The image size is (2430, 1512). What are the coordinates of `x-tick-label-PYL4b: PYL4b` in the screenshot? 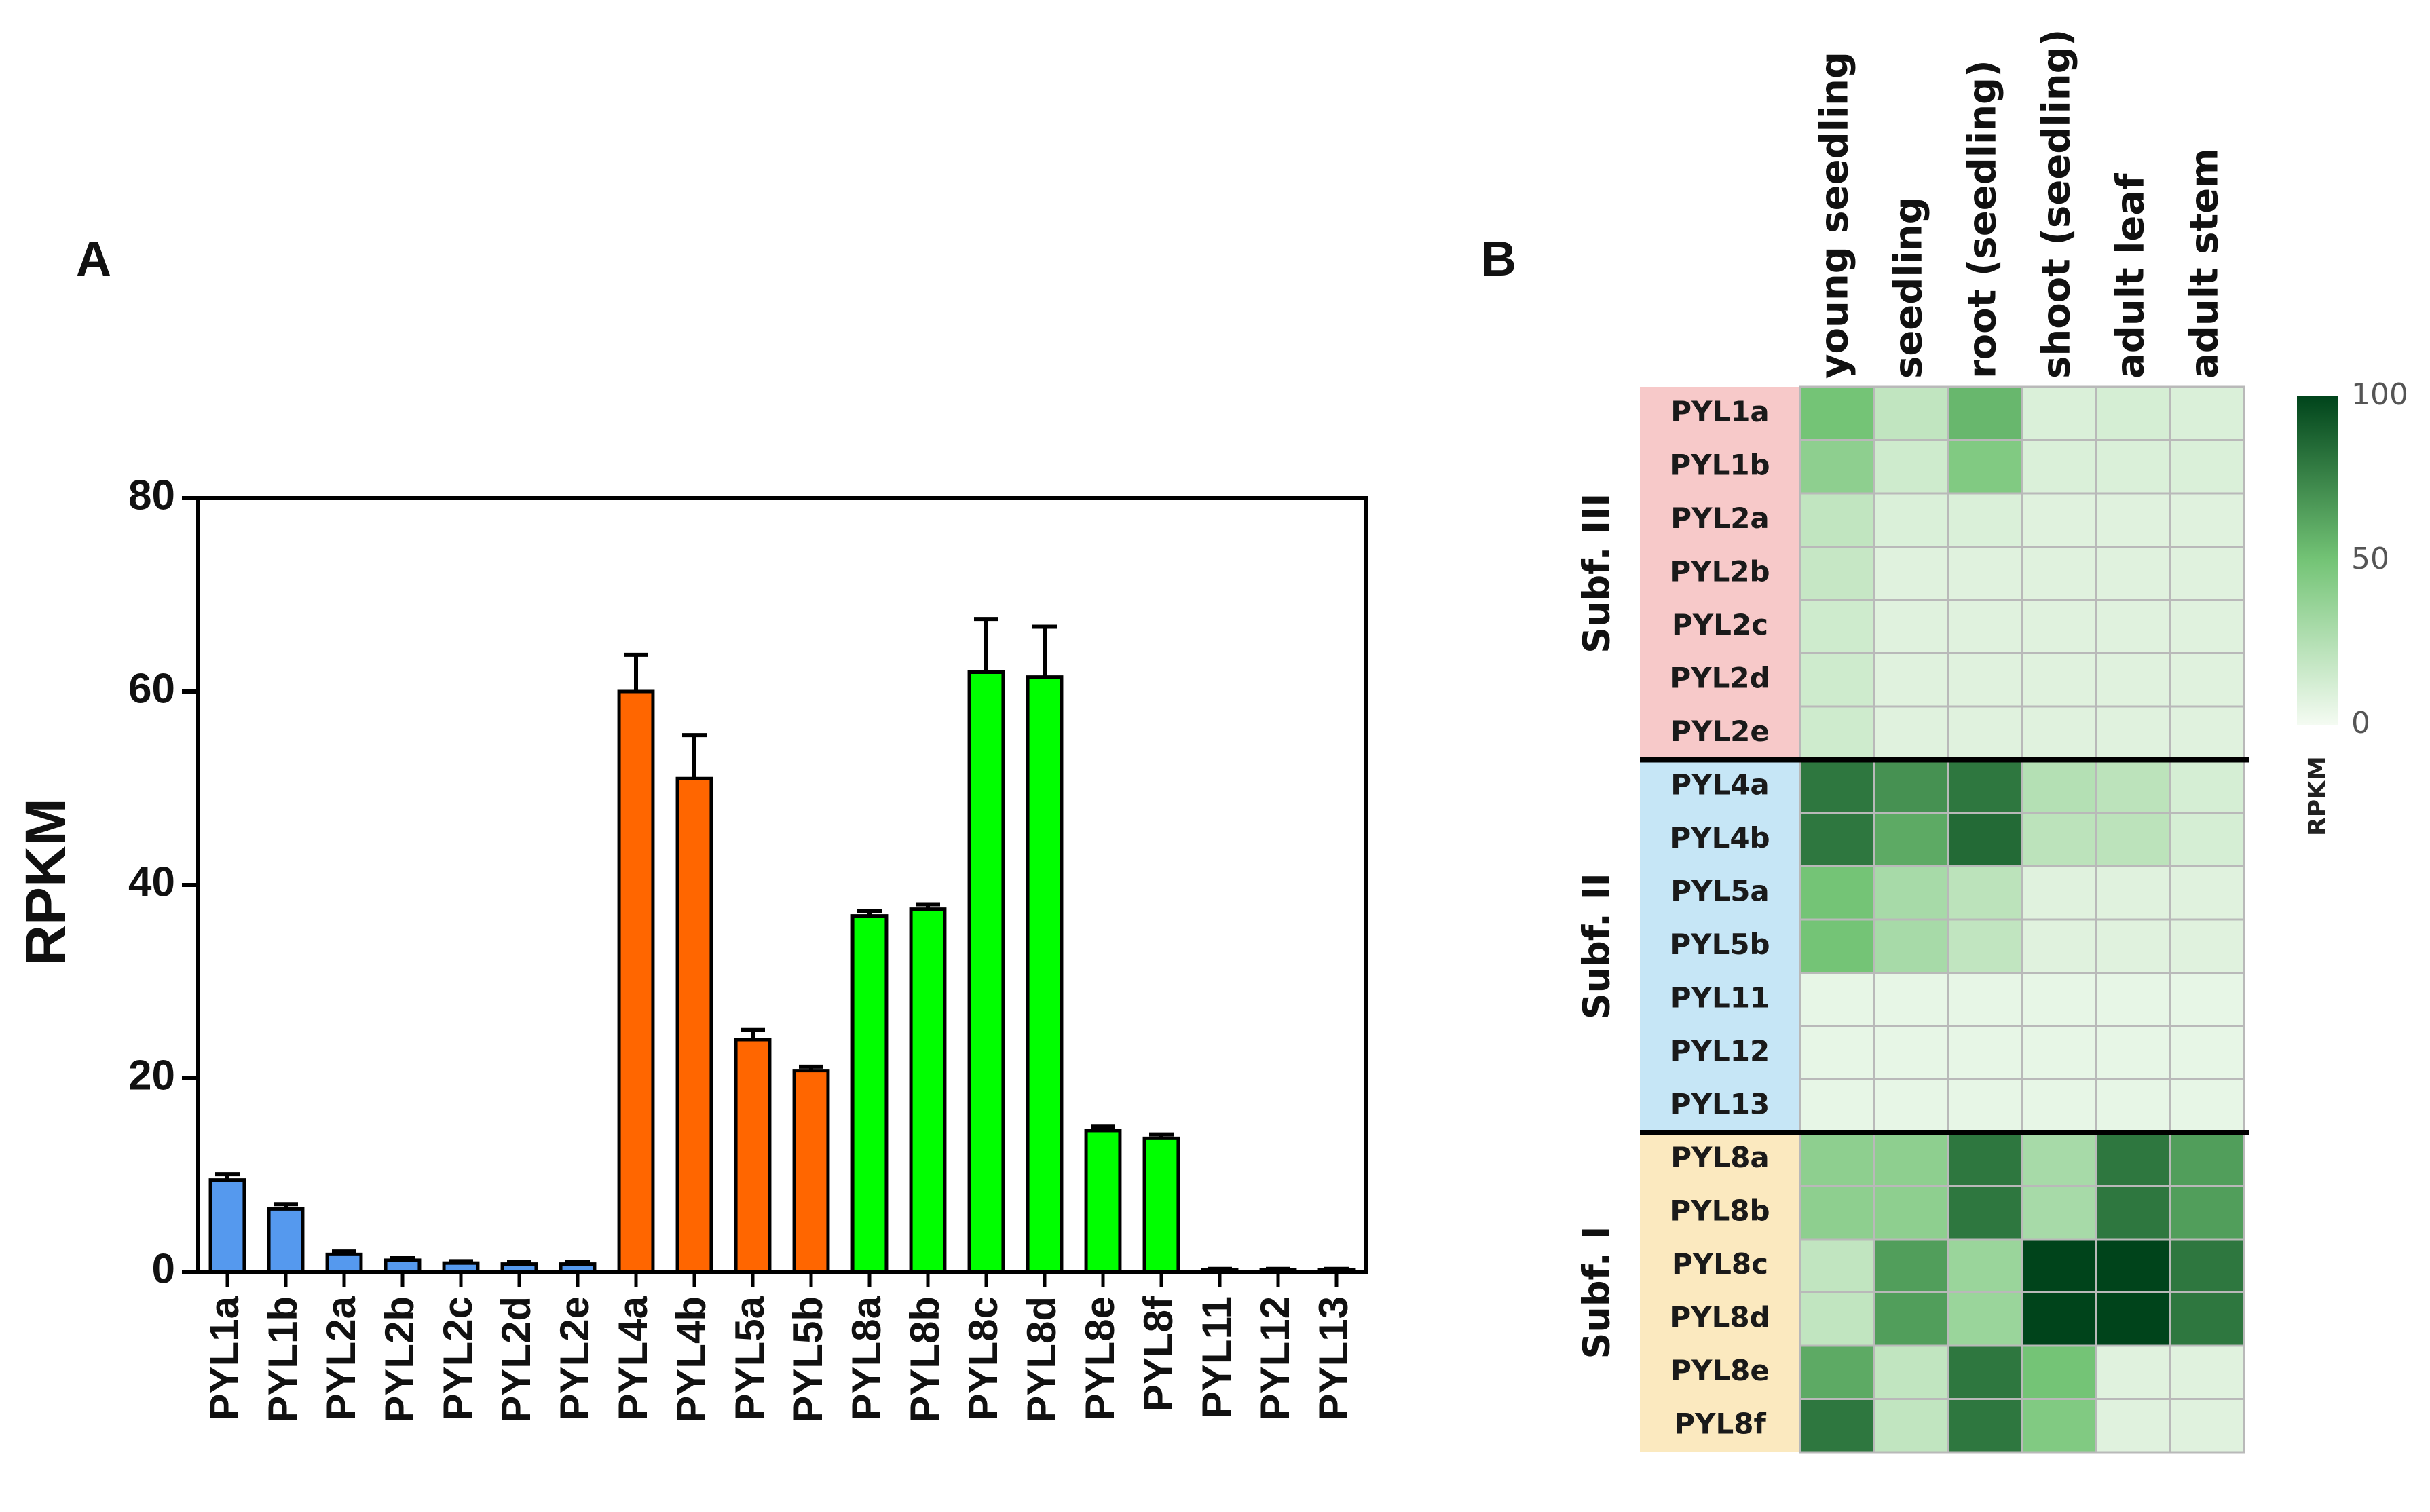 It's located at (691, 1359).